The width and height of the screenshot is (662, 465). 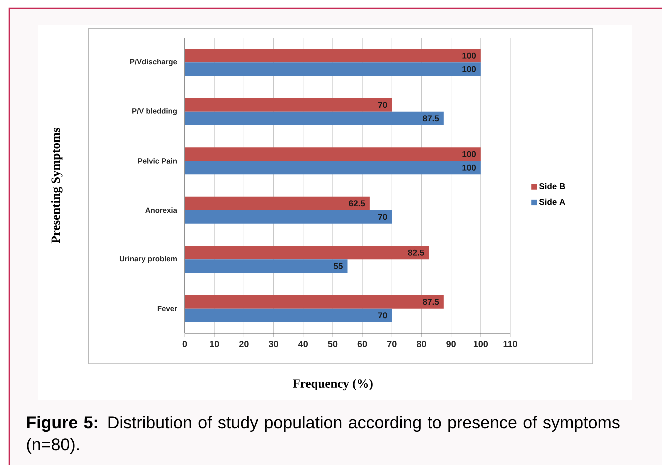 I want to click on x-tick-label: 30, so click(x=273, y=344).